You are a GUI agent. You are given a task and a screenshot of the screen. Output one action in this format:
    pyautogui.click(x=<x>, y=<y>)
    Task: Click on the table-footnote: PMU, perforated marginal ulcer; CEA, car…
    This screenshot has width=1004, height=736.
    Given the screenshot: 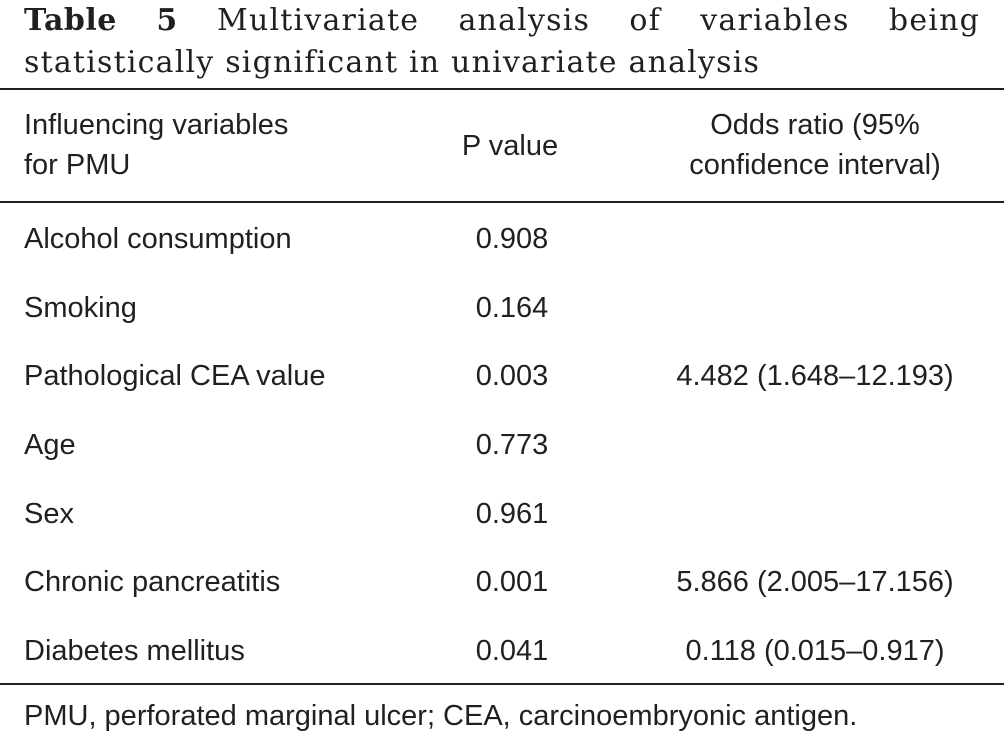 What is the action you would take?
    pyautogui.click(x=441, y=716)
    